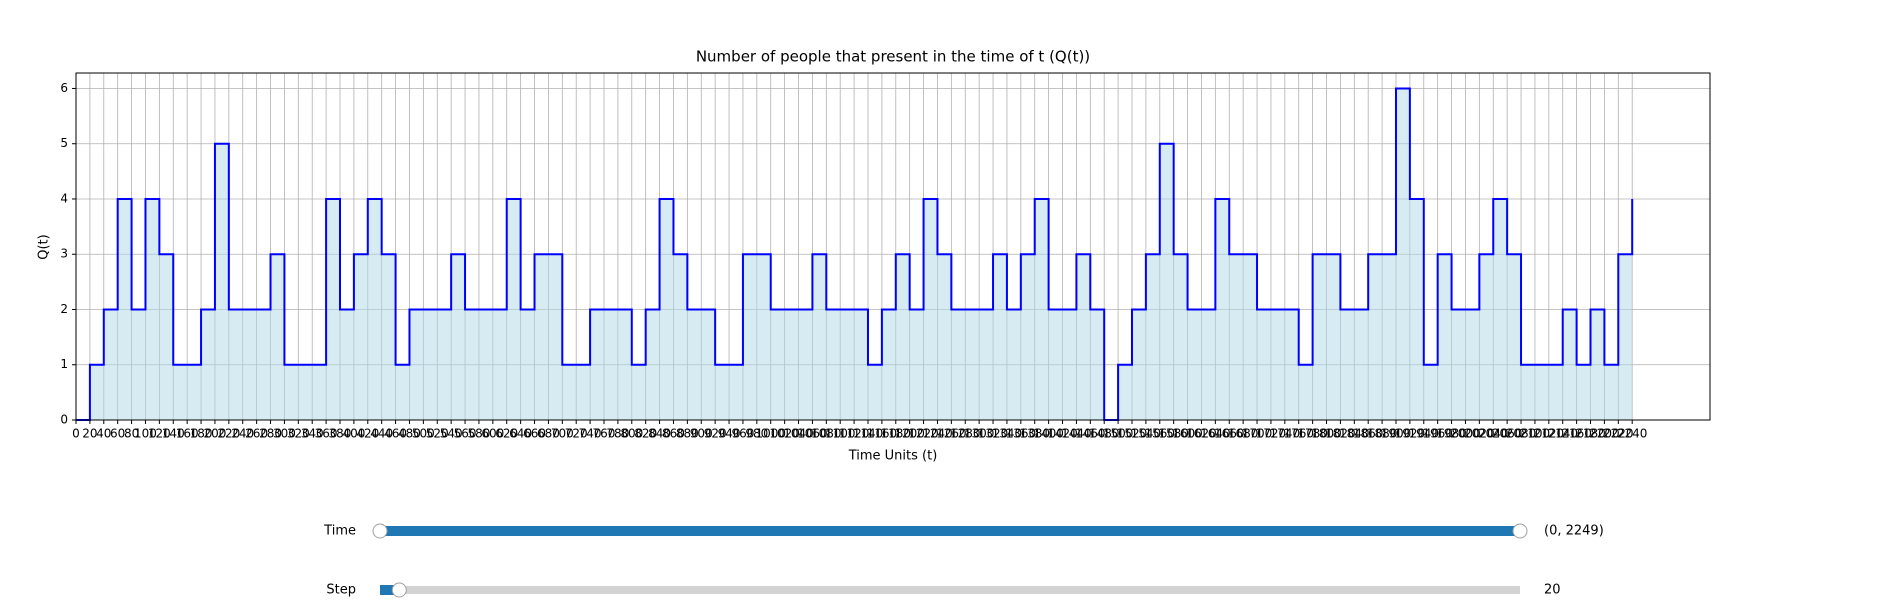 The image size is (1900, 604). I want to click on x-tick-label: 0, so click(76, 434).